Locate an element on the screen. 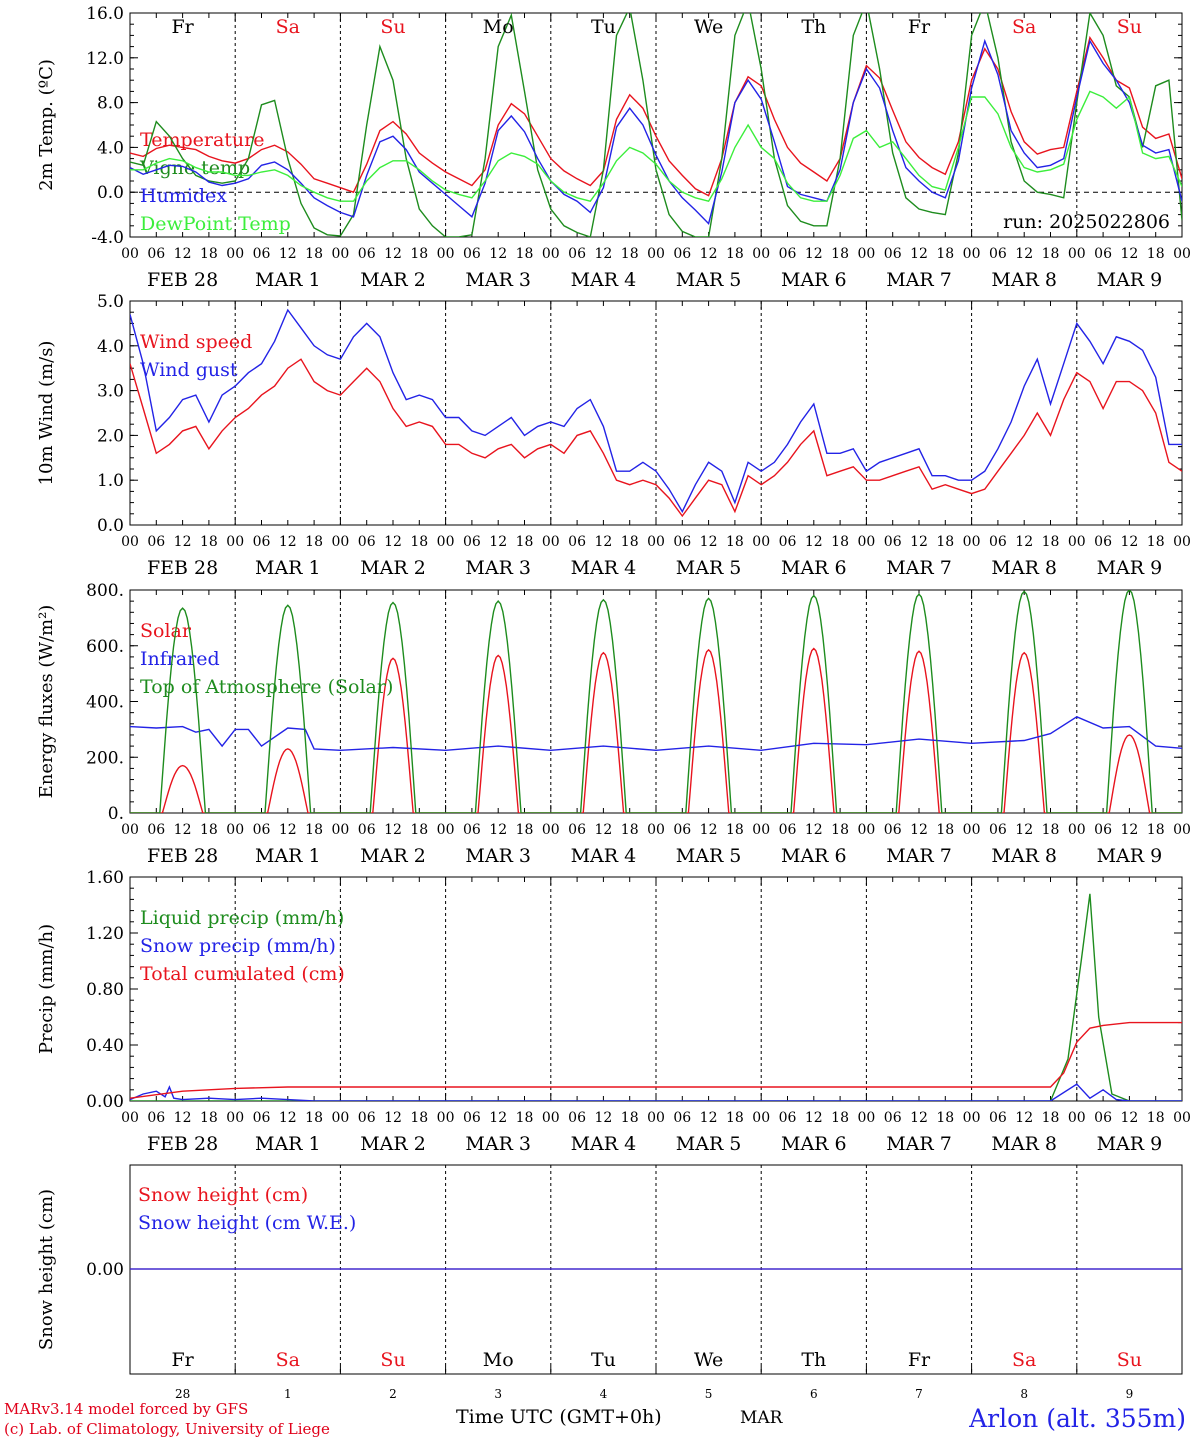 The image size is (1194, 1440). legend-entry: Snow height (cm W.E.) is located at coordinates (247, 1223).